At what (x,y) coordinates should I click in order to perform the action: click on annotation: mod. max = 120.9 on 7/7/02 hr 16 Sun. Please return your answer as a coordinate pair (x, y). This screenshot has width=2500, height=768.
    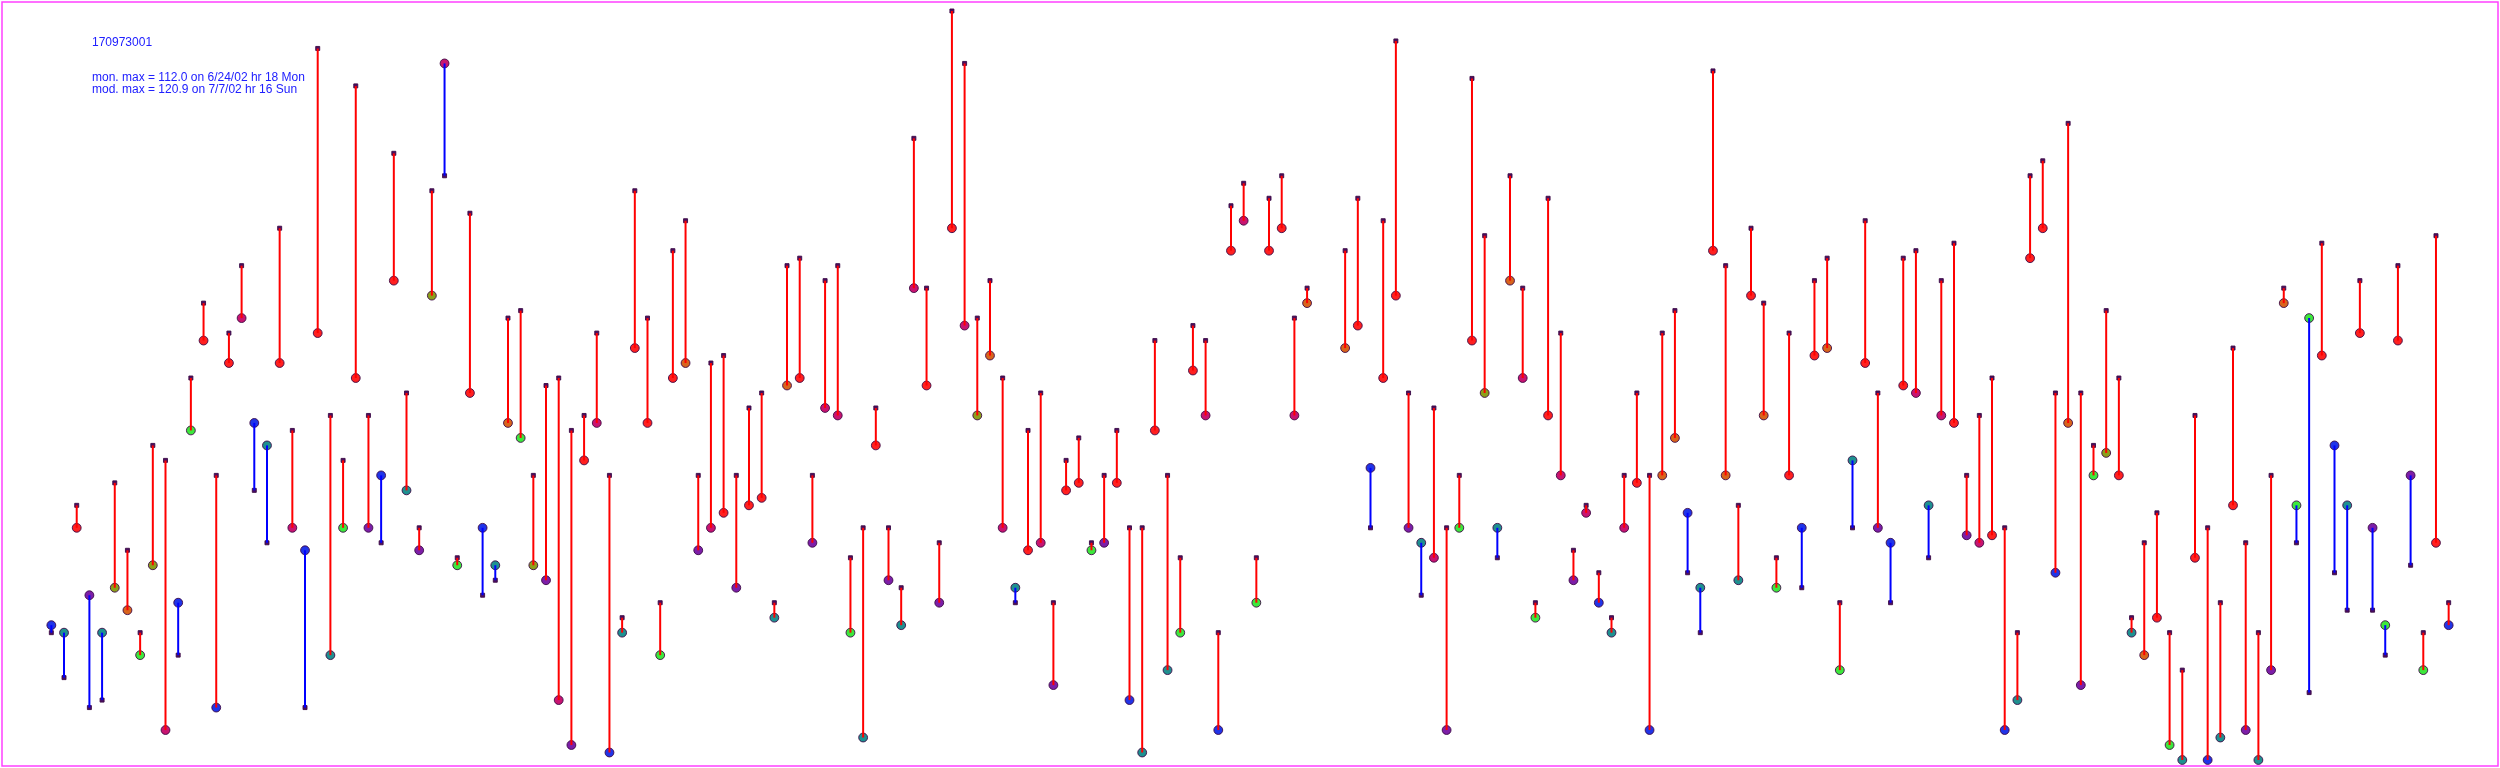
    Looking at the image, I should click on (195, 89).